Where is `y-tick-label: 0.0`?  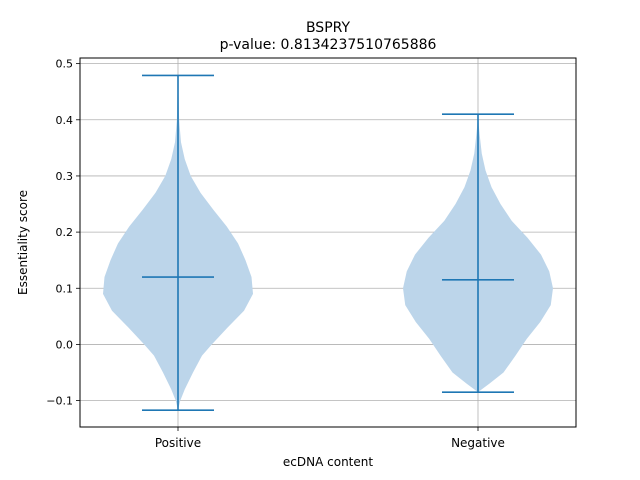 y-tick-label: 0.0 is located at coordinates (65, 344).